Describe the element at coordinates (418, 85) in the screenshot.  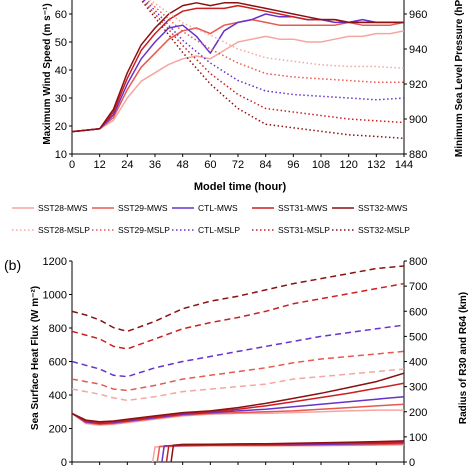
I see `panel-a-ytick-label-right: 920` at that location.